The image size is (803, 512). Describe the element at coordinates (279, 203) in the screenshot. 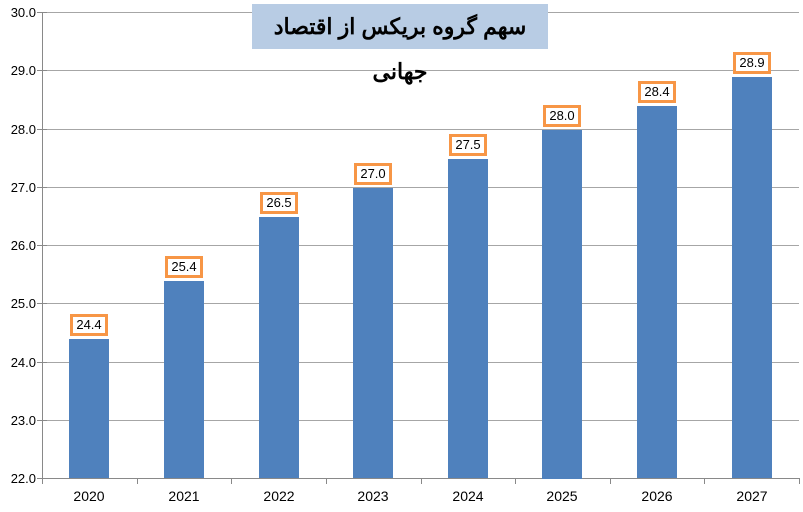

I see `data-label-2022: 26.5` at that location.